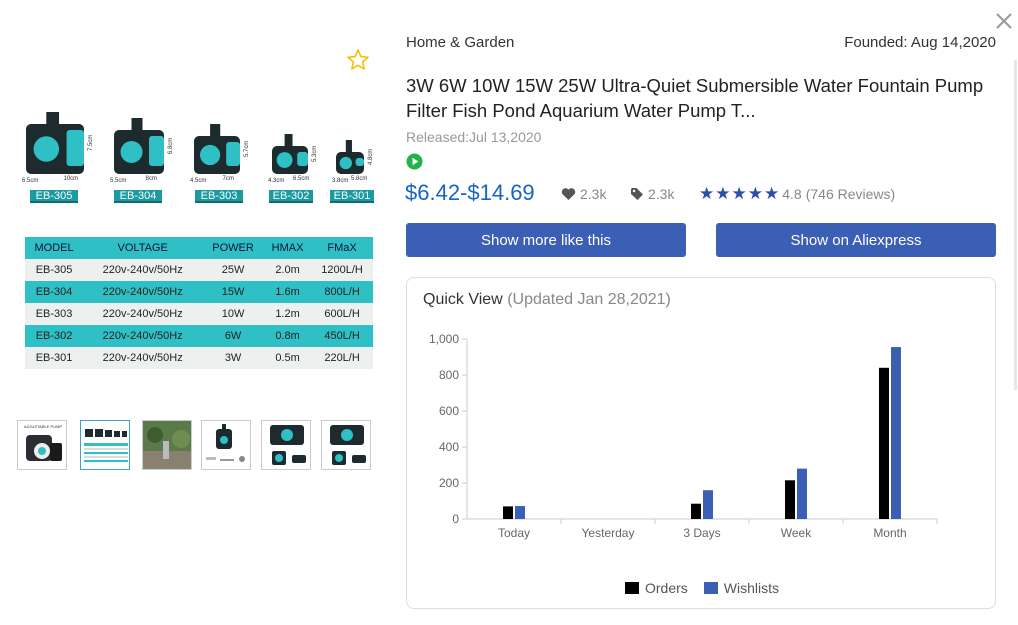 Image resolution: width=1018 pixels, height=625 pixels. What do you see at coordinates (449, 375) in the screenshot?
I see `y-tick-label: 800` at bounding box center [449, 375].